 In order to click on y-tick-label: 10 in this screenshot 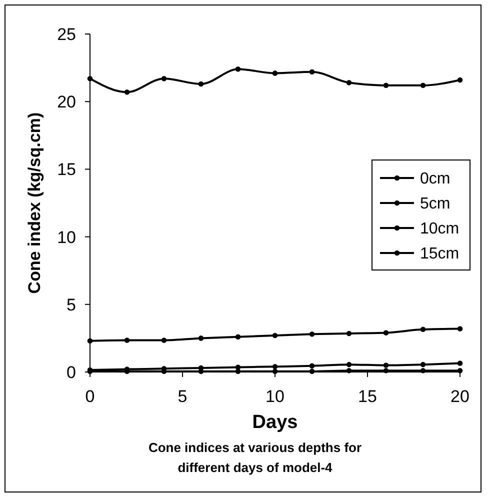, I will do `click(66, 237)`.